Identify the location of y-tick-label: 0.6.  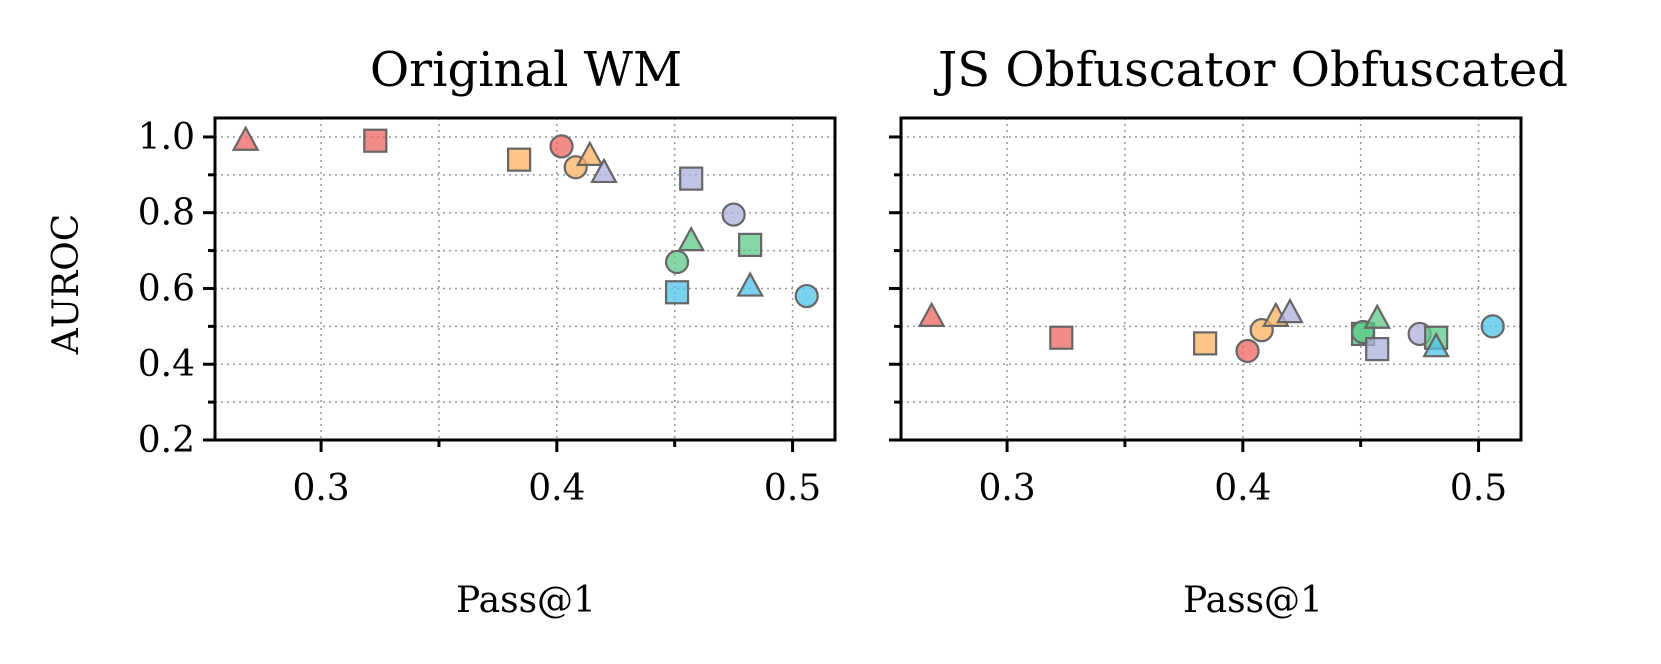
(166, 288).